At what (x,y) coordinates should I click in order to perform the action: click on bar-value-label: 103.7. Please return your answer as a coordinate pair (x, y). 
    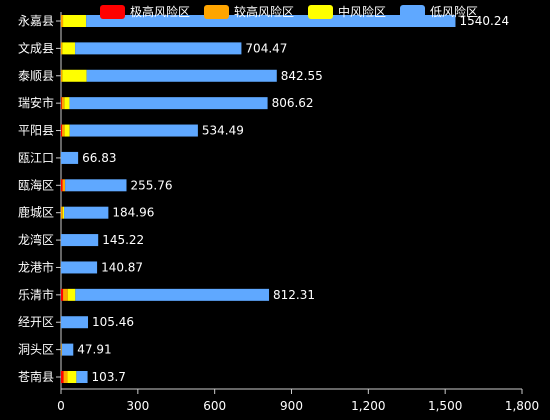
    Looking at the image, I should click on (109, 377).